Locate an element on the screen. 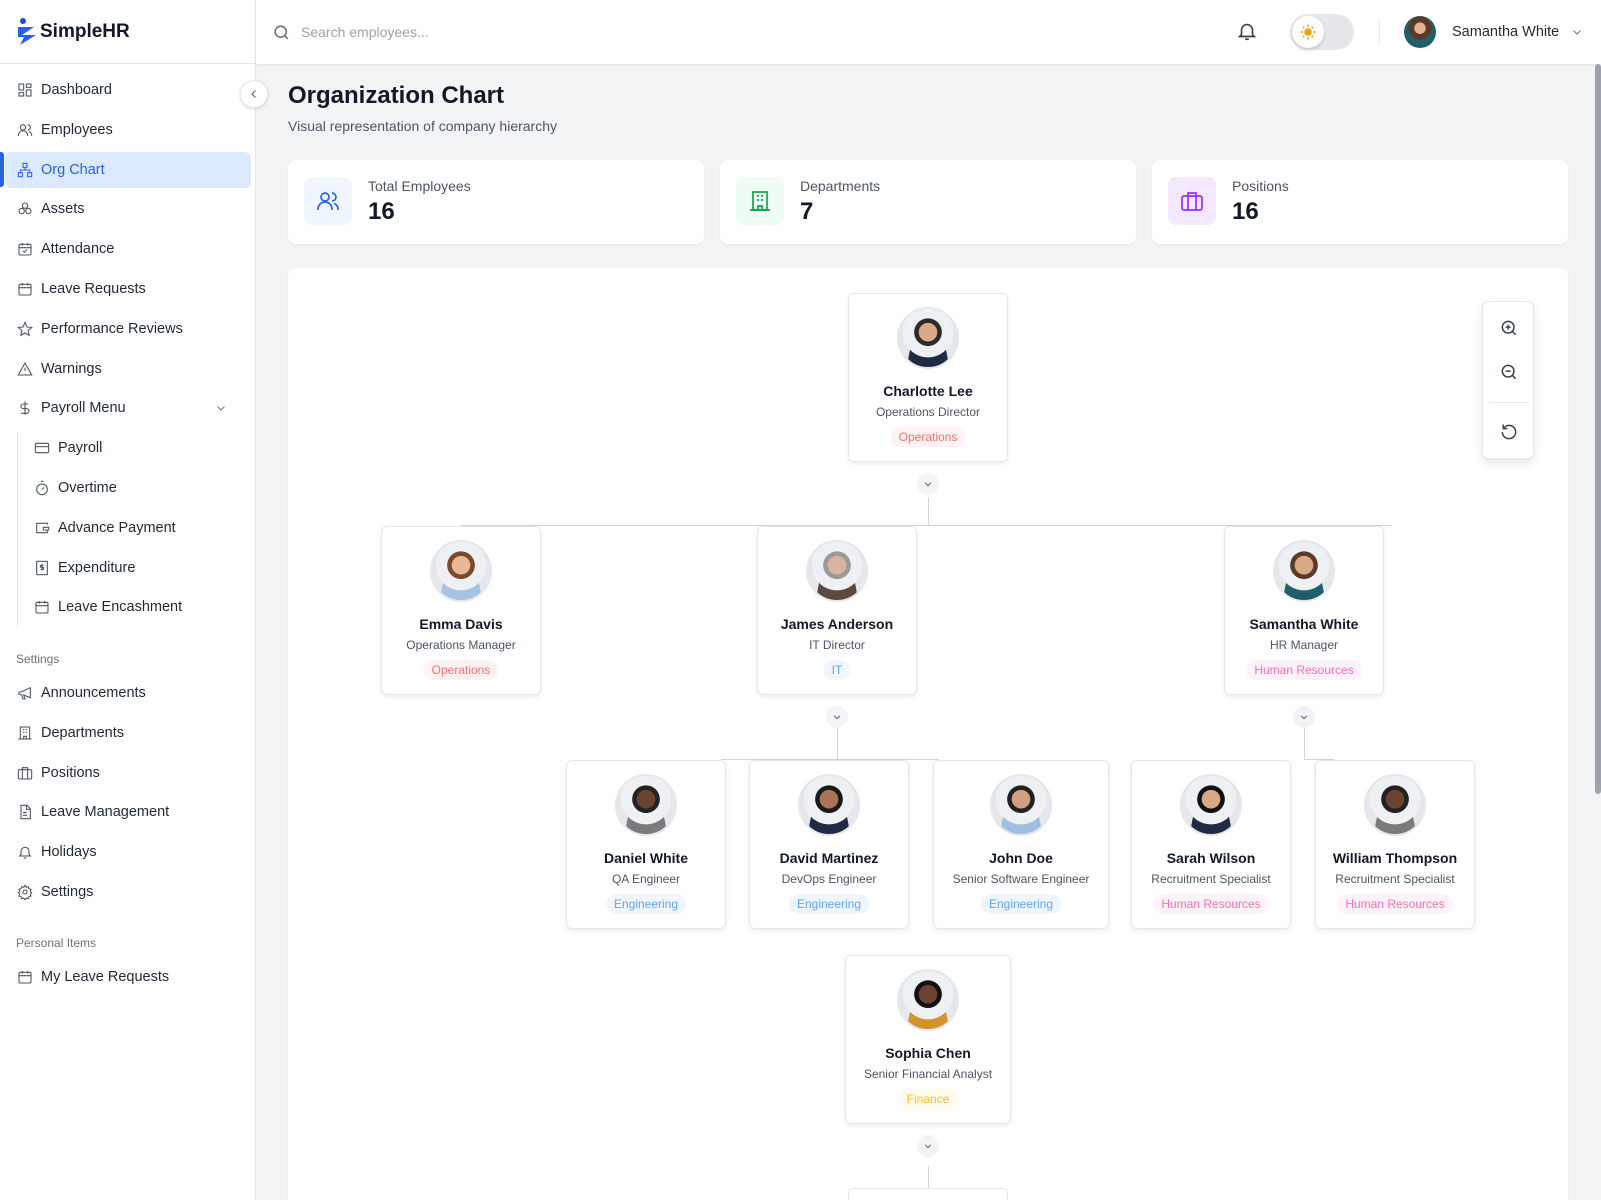 This screenshot has height=1200, width=1601. sidebar-item-payroll-menu: Payroll Menu is located at coordinates (121, 408).